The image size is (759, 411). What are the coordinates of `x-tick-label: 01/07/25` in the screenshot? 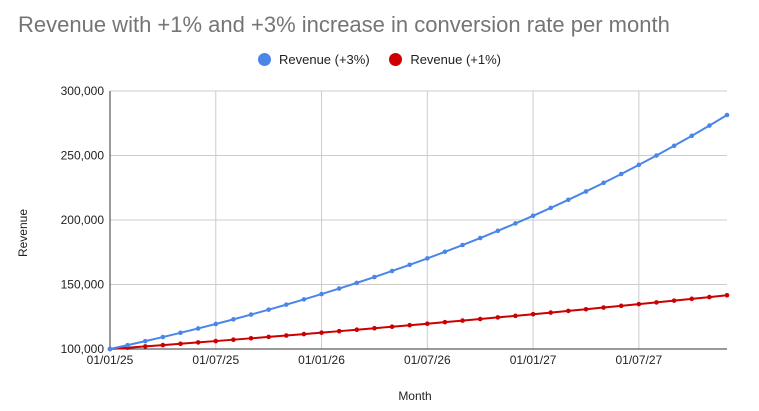 It's located at (215, 360).